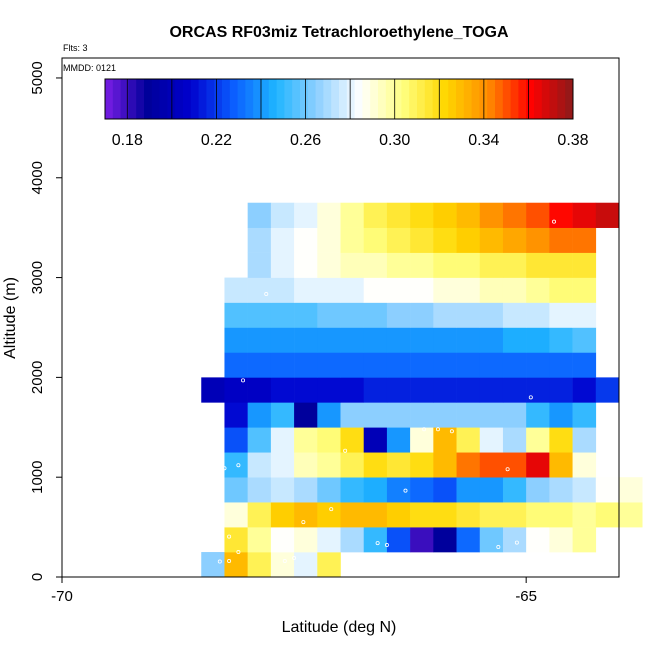  What do you see at coordinates (37, 77) in the screenshot?
I see `y-tick-label: 5000` at bounding box center [37, 77].